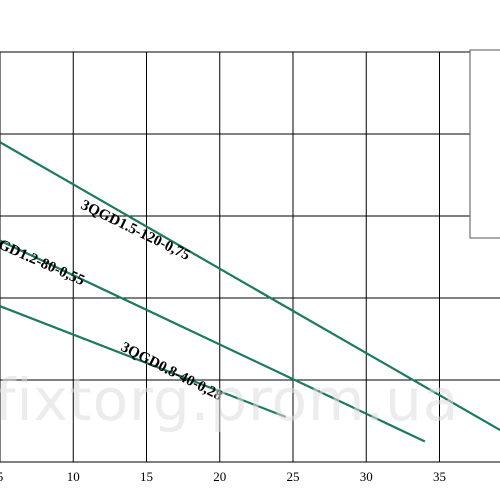 The height and width of the screenshot is (500, 500). Describe the element at coordinates (73, 476) in the screenshot. I see `x-tick-label: 10` at that location.